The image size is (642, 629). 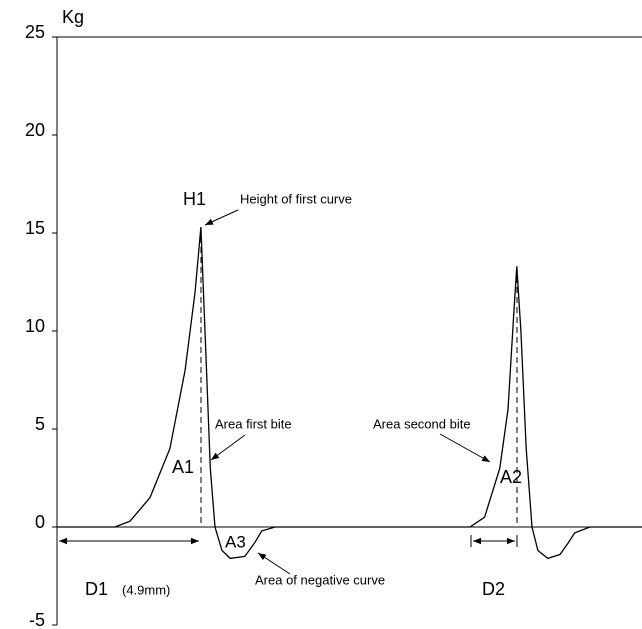 What do you see at coordinates (511, 477) in the screenshot?
I see `annotation: A2` at bounding box center [511, 477].